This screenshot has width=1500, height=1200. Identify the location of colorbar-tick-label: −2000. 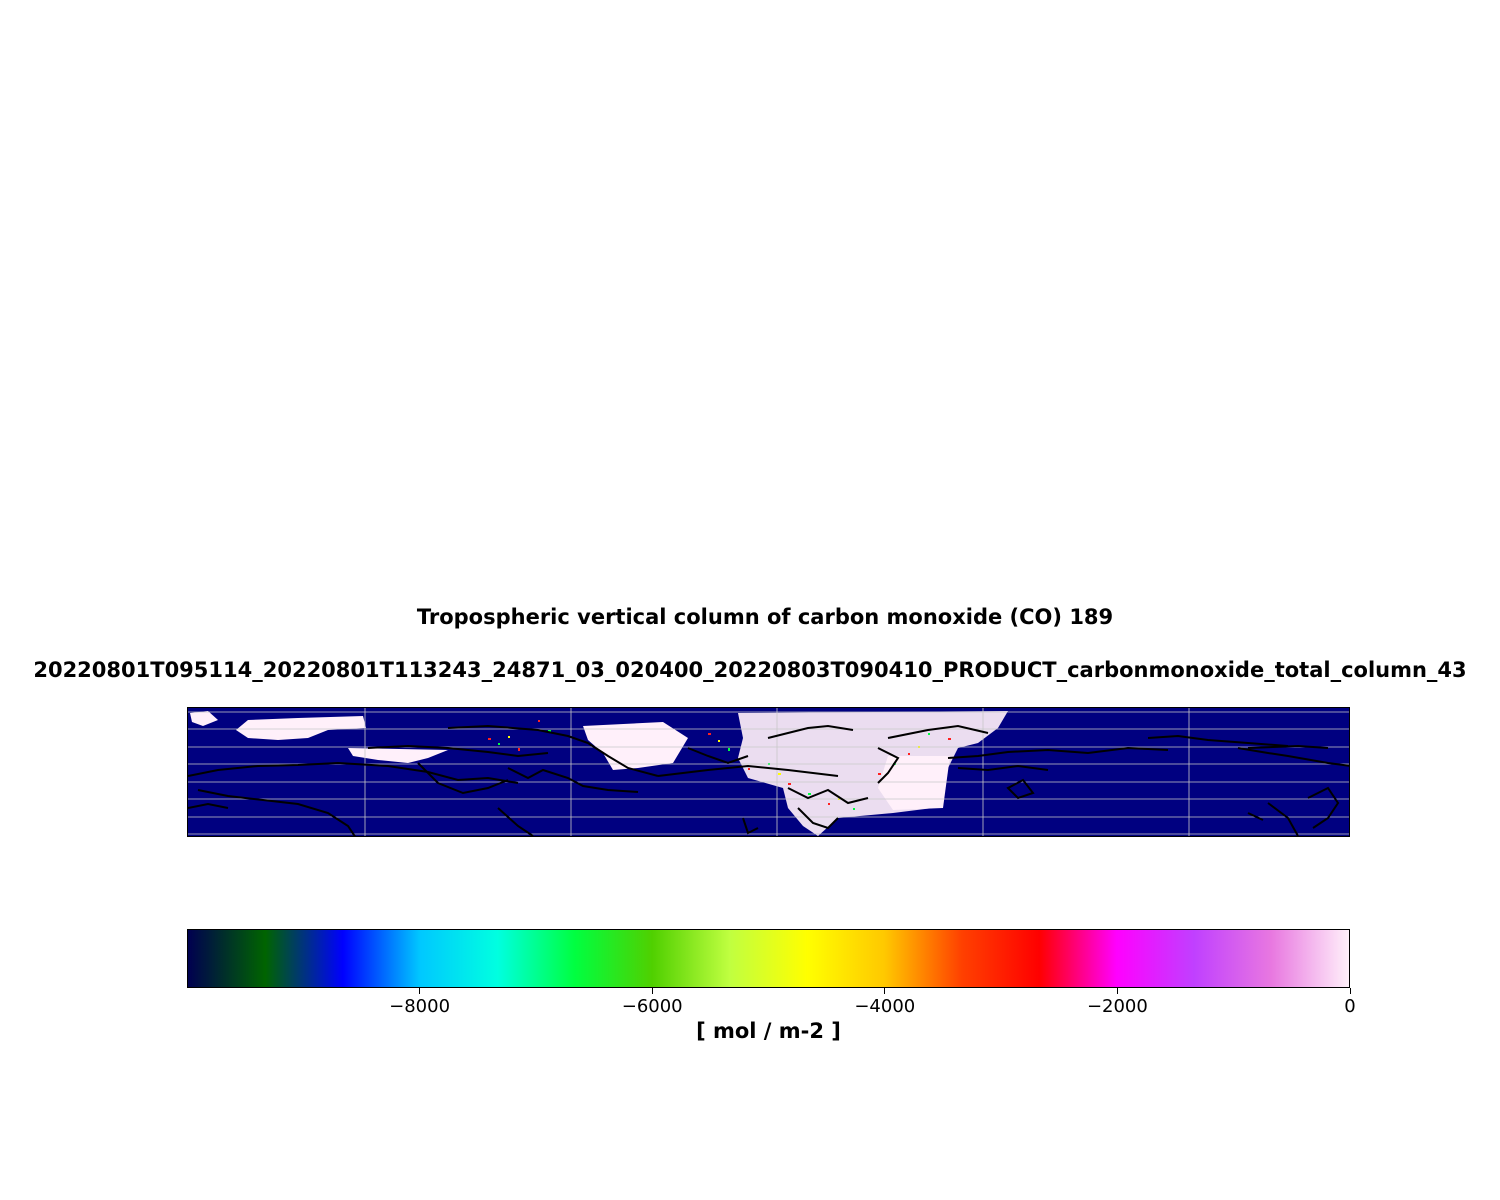
(1117, 1006).